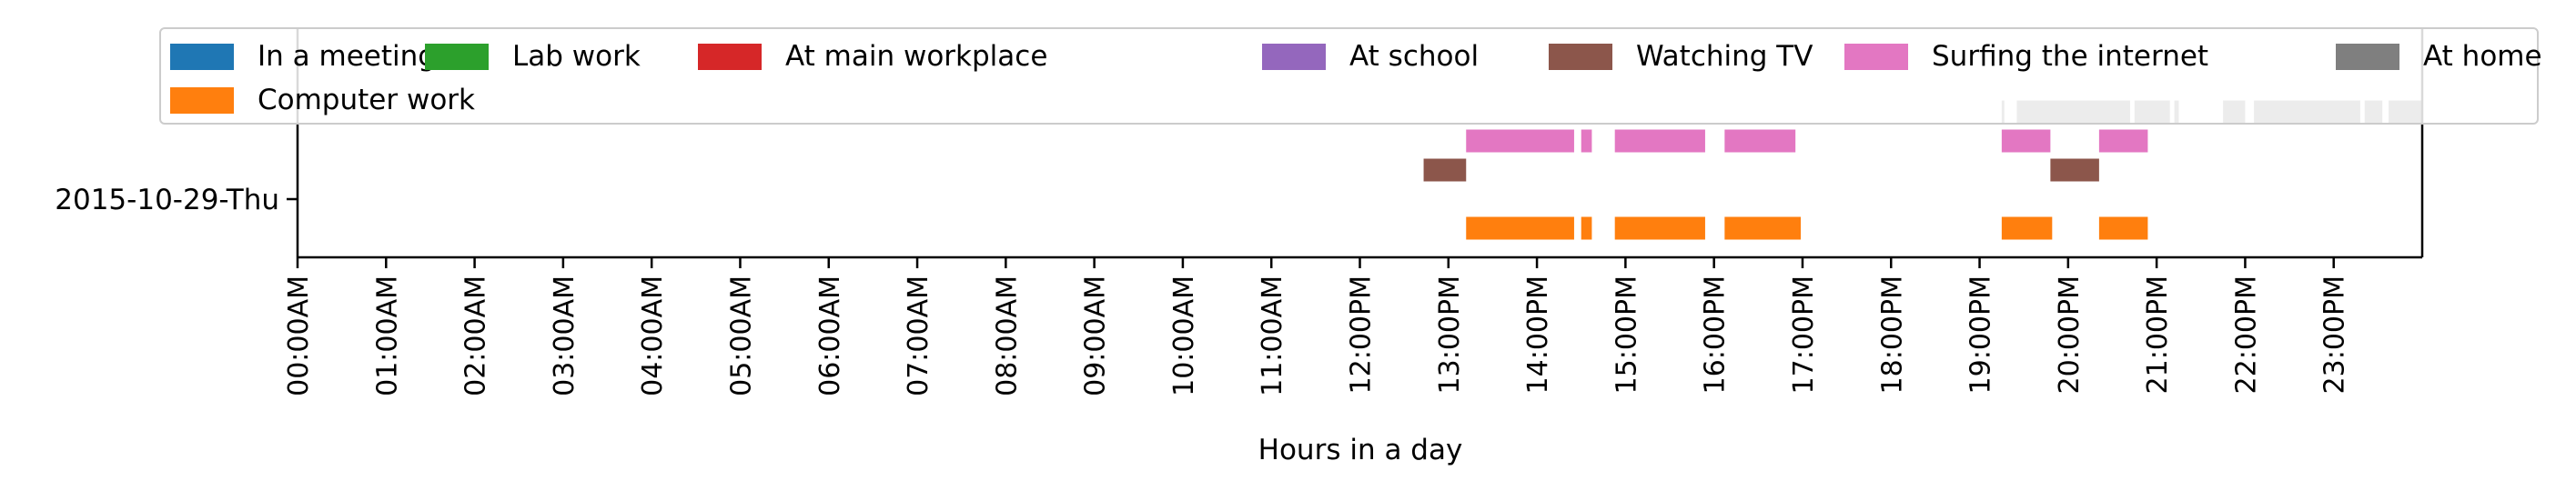 Image resolution: width=2576 pixels, height=491 pixels. What do you see at coordinates (1450, 335) in the screenshot?
I see `x-tick-label: 13:00PM` at bounding box center [1450, 335].